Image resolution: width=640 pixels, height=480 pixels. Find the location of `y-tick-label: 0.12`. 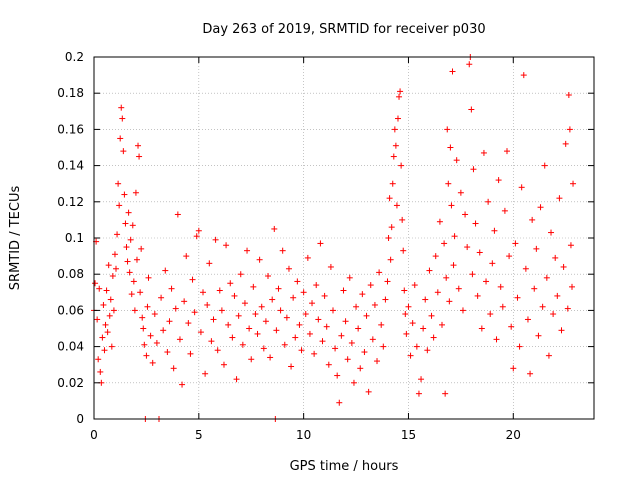

y-tick-label: 0.12 is located at coordinates (70, 202).